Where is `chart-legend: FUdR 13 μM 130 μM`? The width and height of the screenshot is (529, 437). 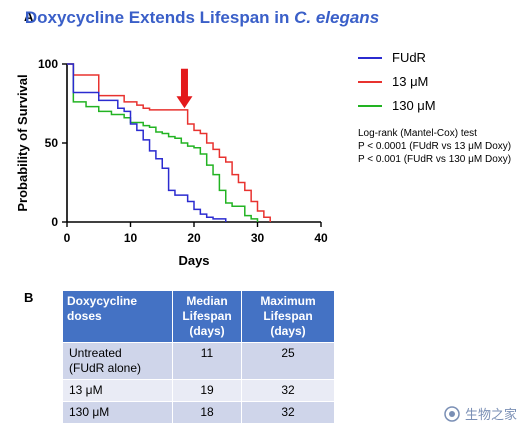
chart-legend: FUdR 13 μM 130 μM is located at coordinates (443, 83).